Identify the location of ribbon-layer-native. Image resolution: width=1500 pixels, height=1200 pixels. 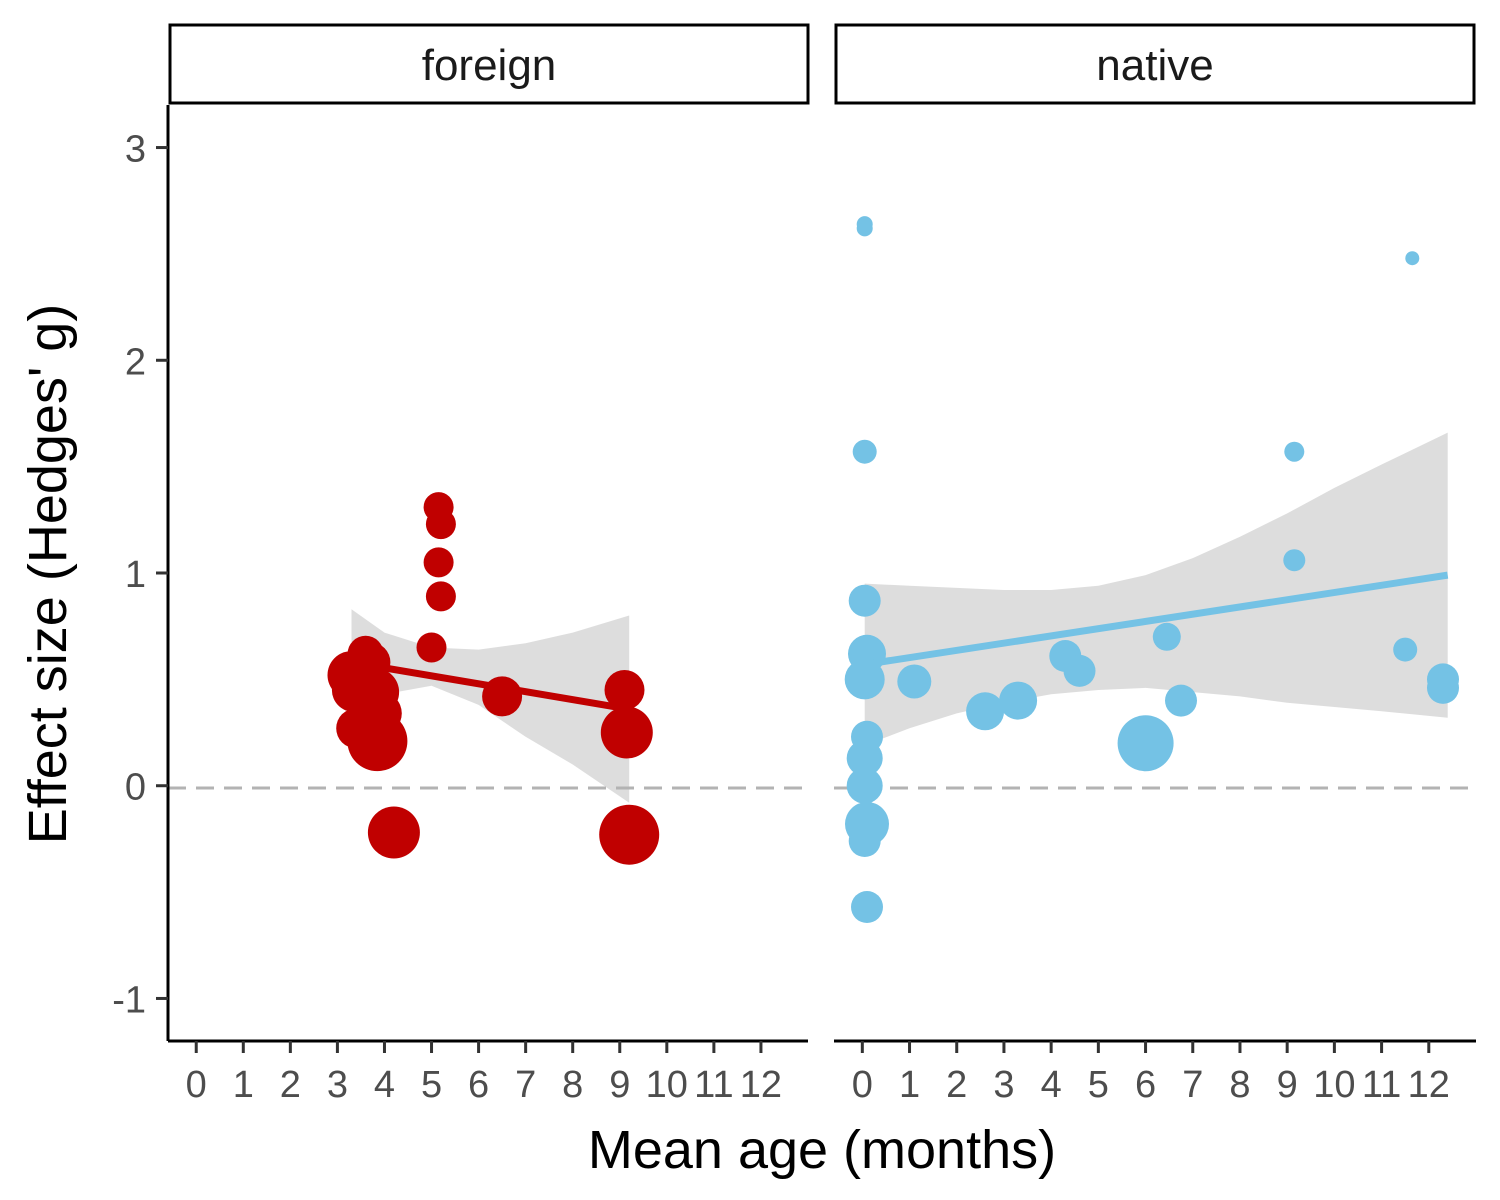
(1156, 589).